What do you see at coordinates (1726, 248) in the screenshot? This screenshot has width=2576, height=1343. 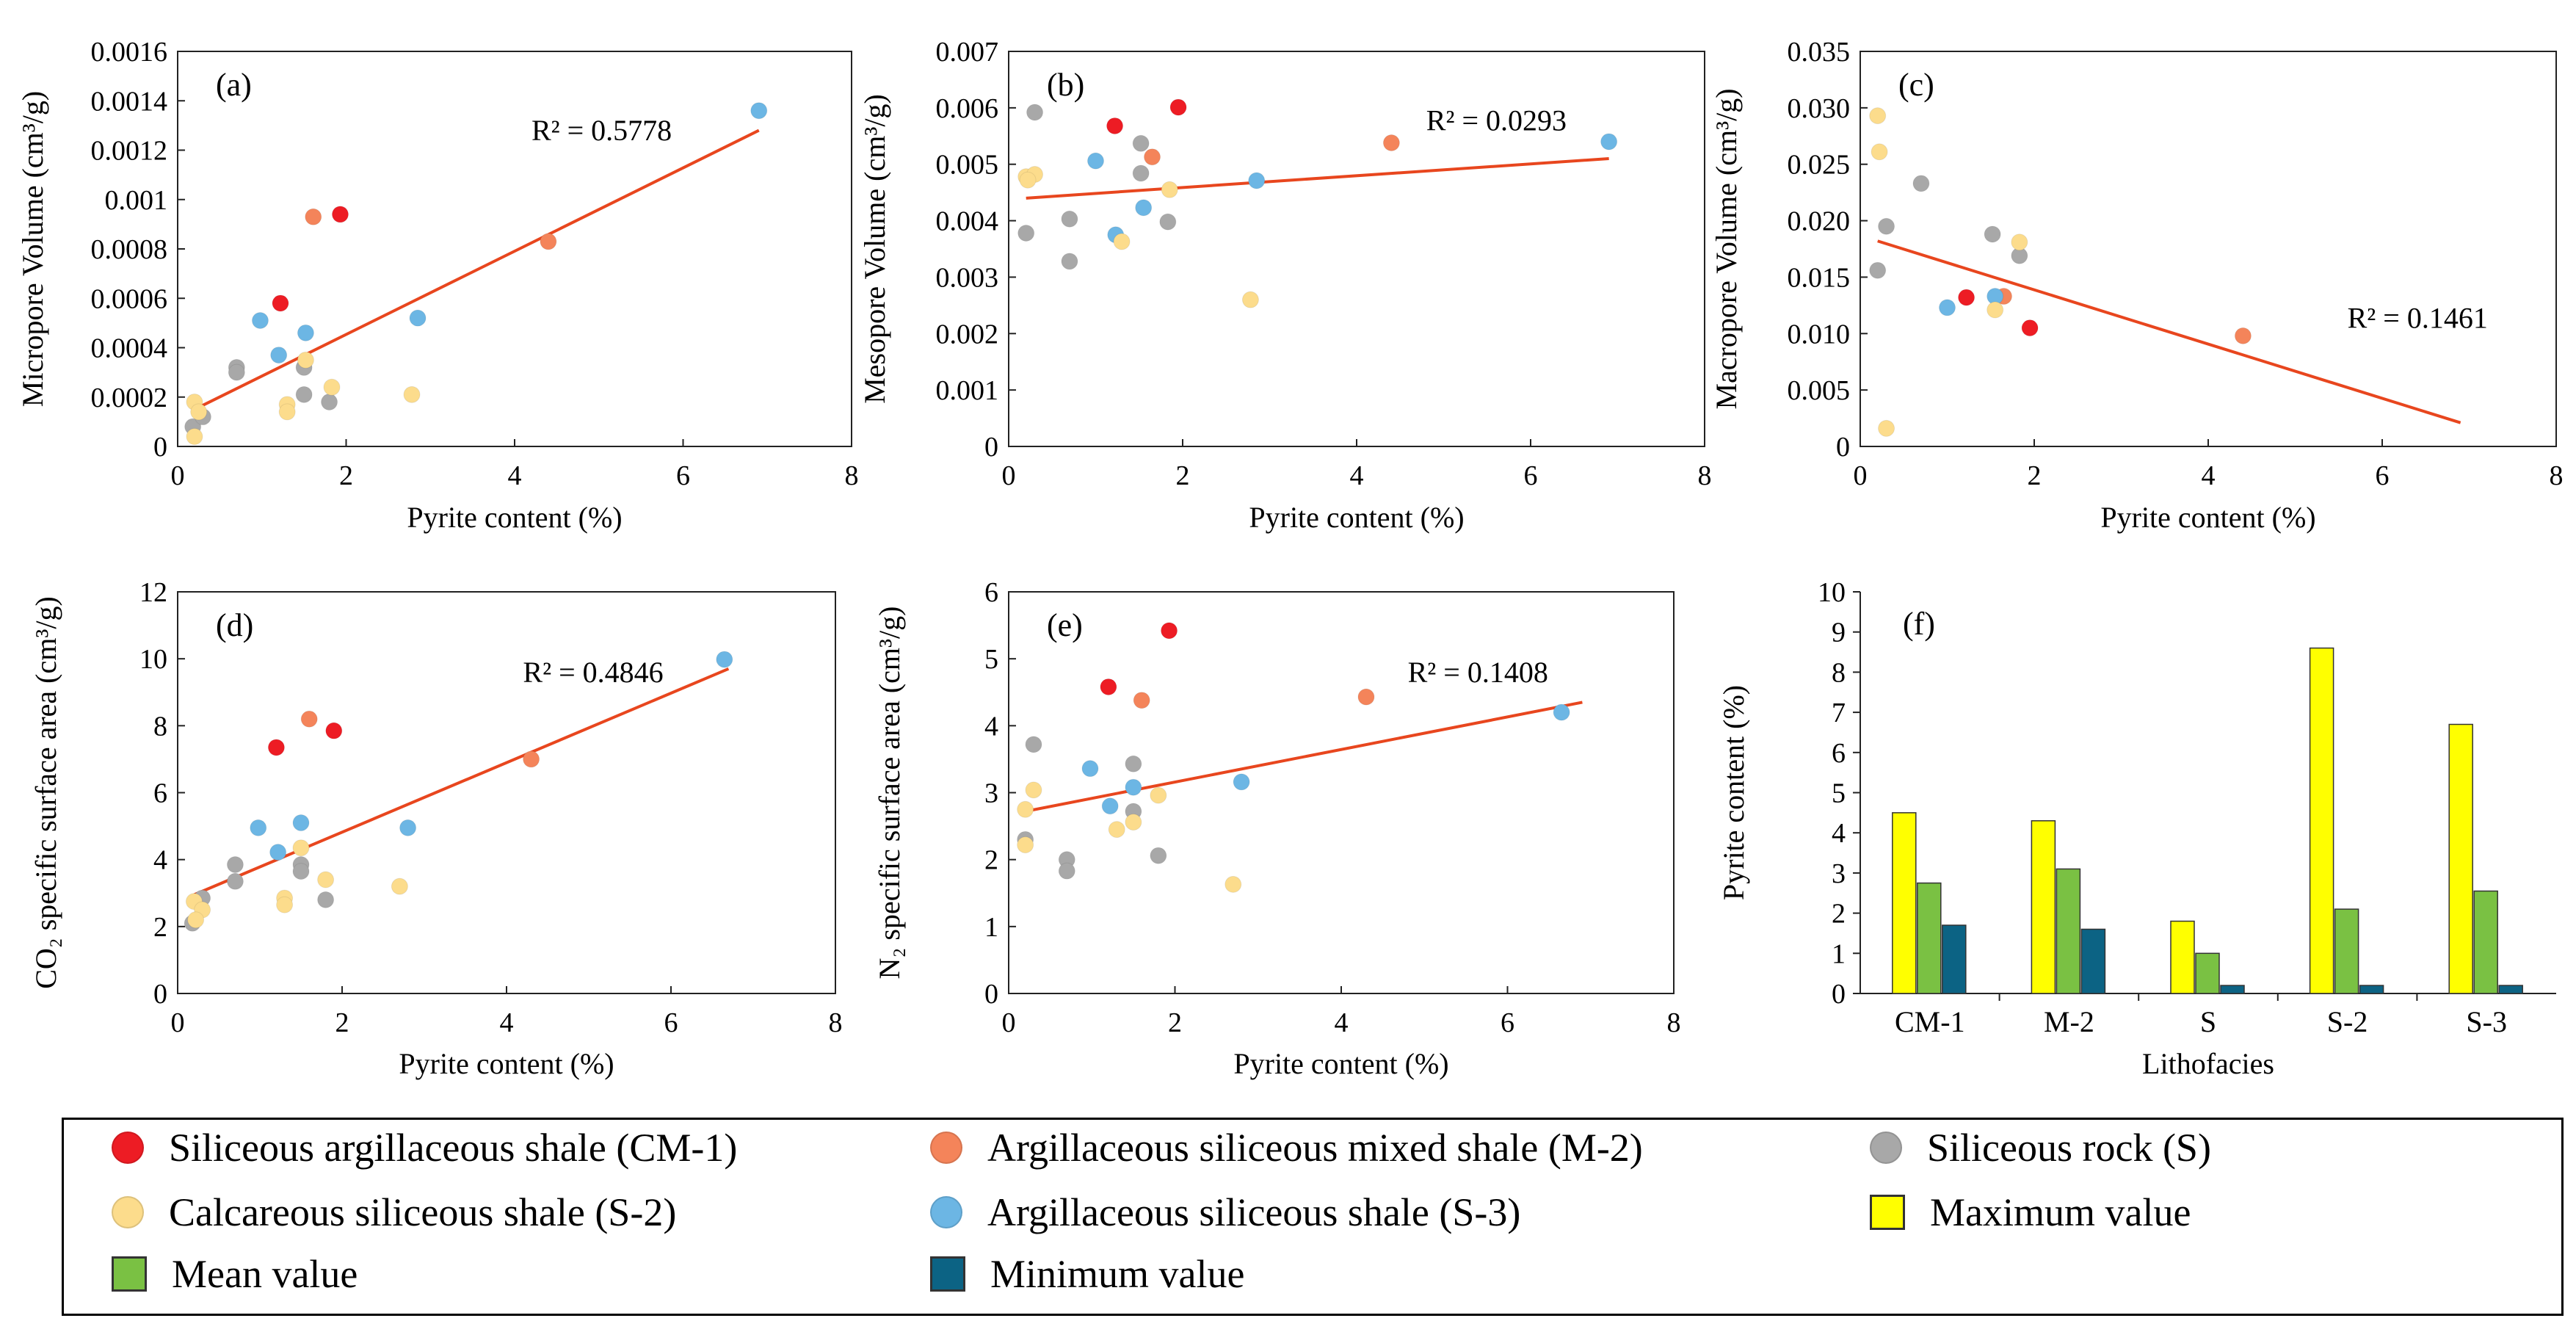 I see `y-axis-label: Macropore Volume (cm³/g)` at bounding box center [1726, 248].